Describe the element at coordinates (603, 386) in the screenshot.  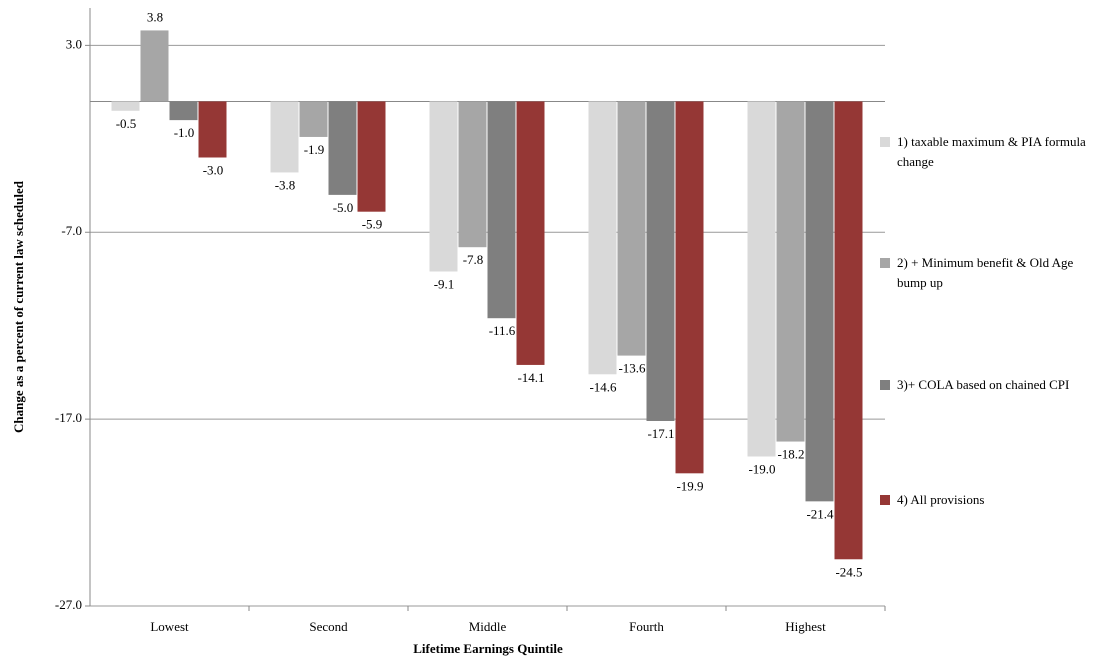
I see `data-label: -14.6` at that location.